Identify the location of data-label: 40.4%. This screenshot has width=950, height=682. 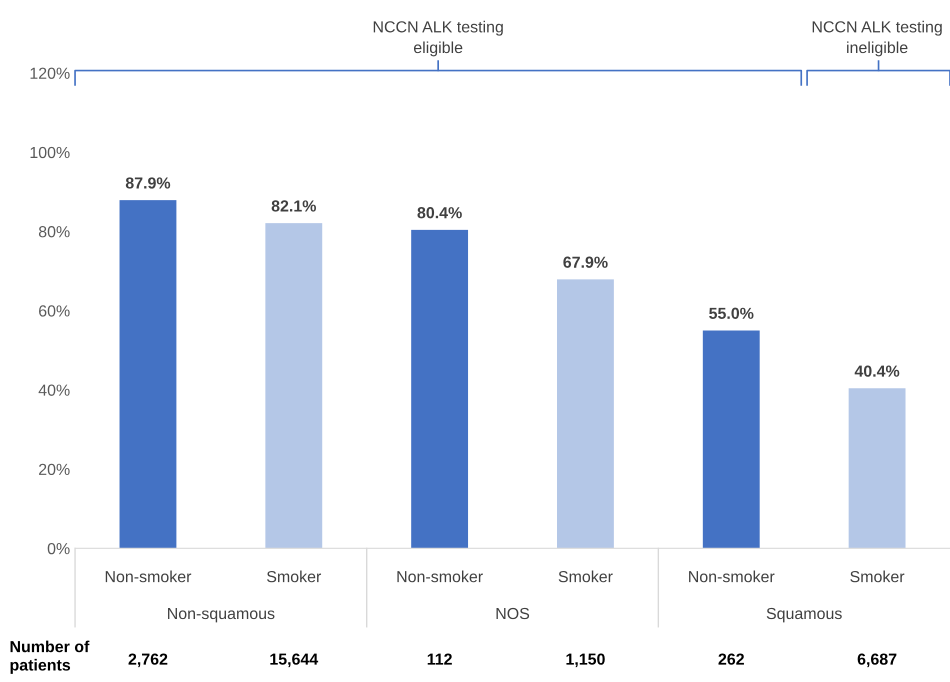
(877, 371).